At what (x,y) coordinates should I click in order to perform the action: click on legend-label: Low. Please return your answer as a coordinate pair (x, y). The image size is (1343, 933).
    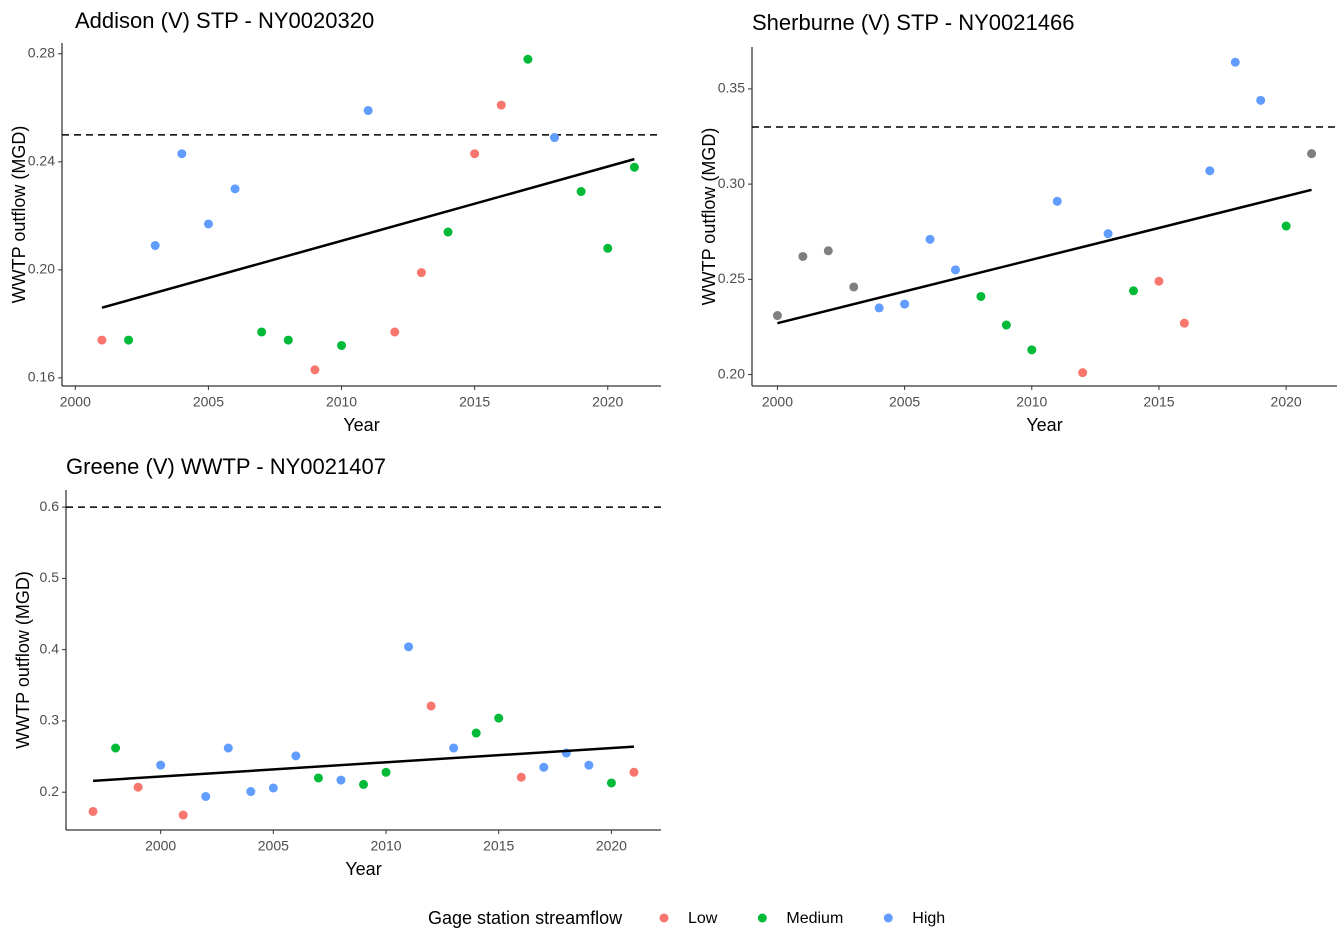
    Looking at the image, I should click on (703, 918).